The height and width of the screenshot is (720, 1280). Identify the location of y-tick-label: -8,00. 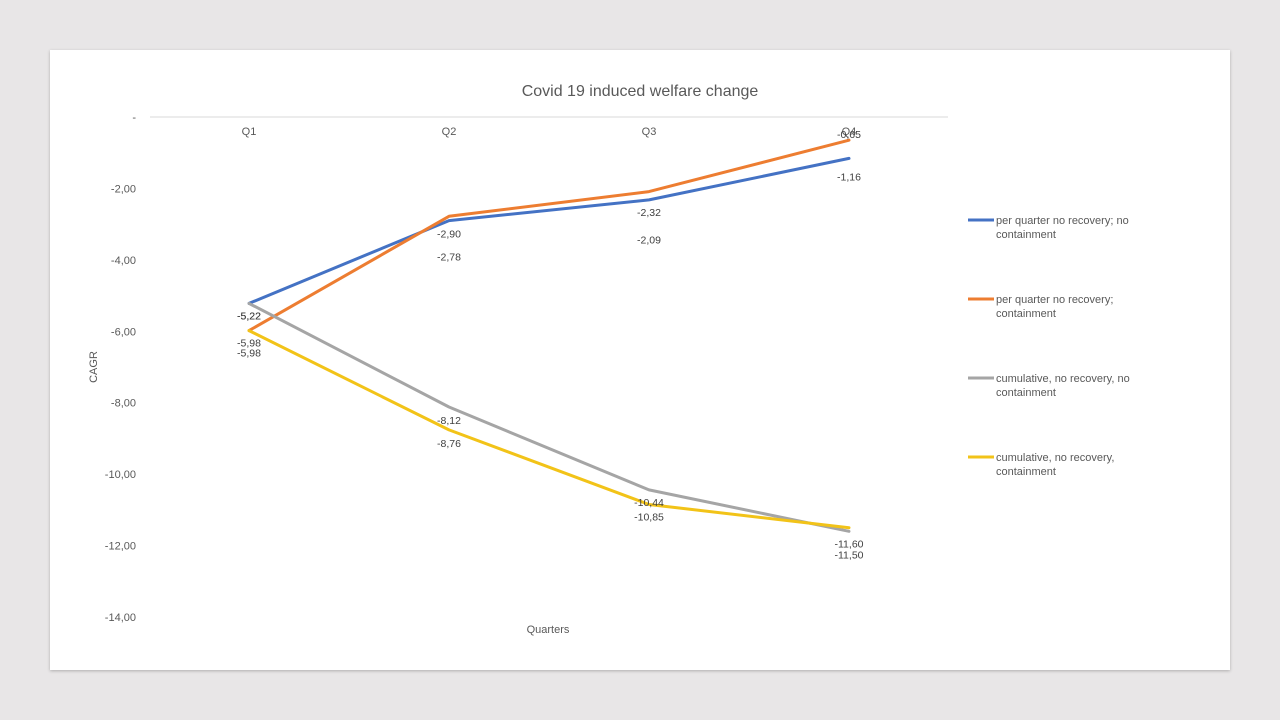
(123, 404).